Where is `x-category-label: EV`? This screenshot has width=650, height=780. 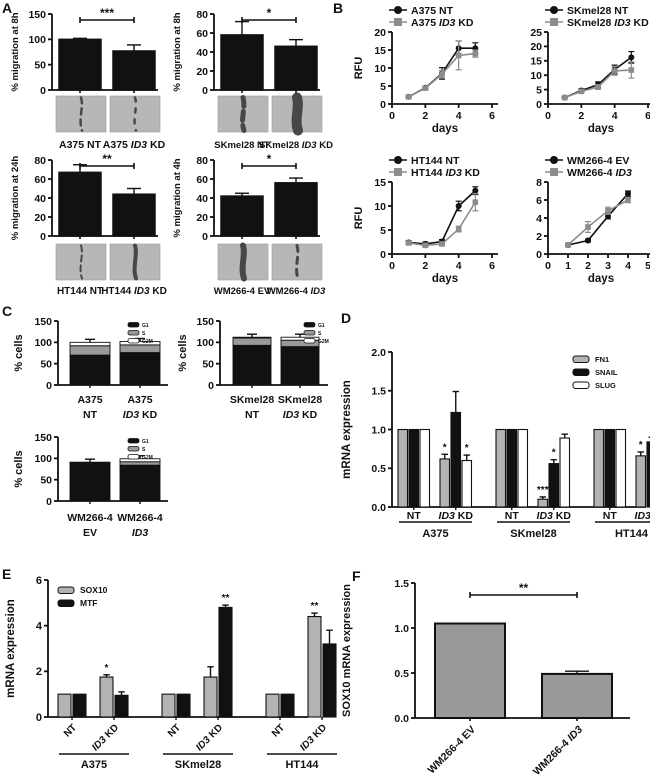
x-category-label: EV is located at coordinates (90, 533).